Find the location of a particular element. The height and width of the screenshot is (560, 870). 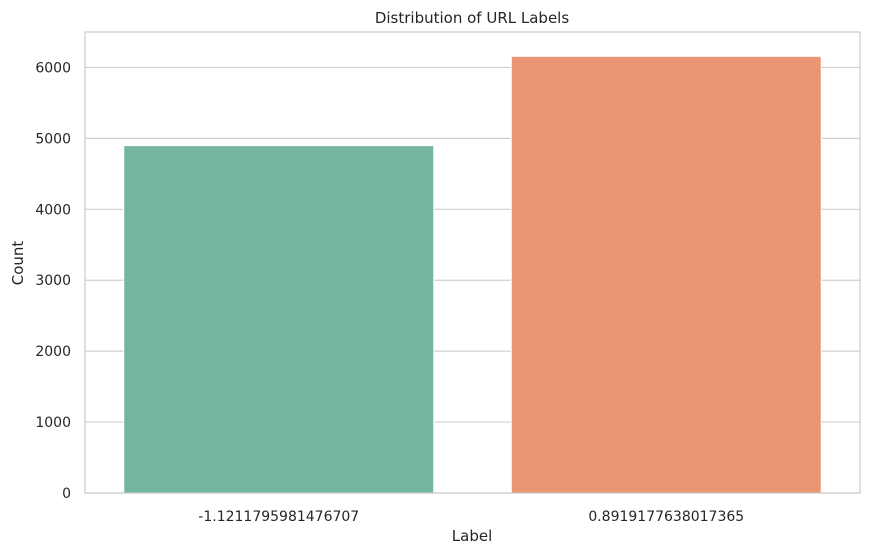

y-tick-label: 6000 is located at coordinates (53, 68).